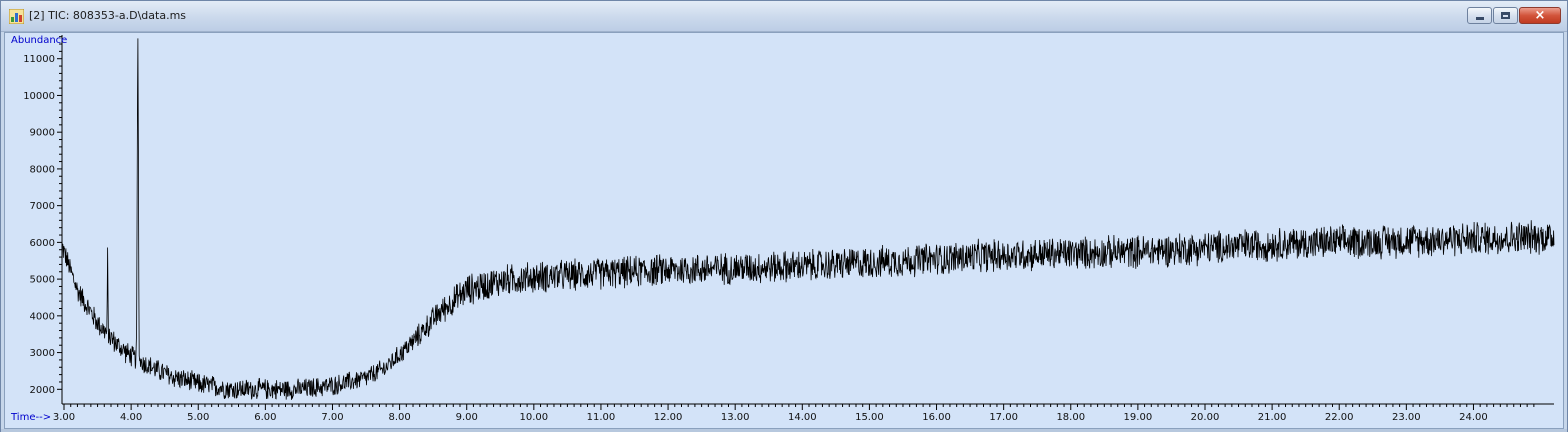 This screenshot has height=432, width=1568. Describe the element at coordinates (1138, 417) in the screenshot. I see `x-tick-label: 19.00` at that location.